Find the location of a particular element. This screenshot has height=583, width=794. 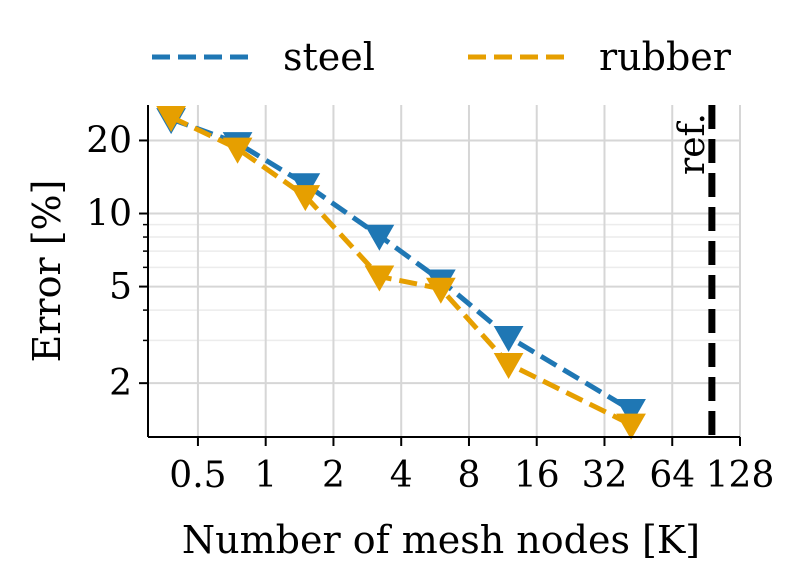

y-tick-label: 2 is located at coordinates (120, 383).